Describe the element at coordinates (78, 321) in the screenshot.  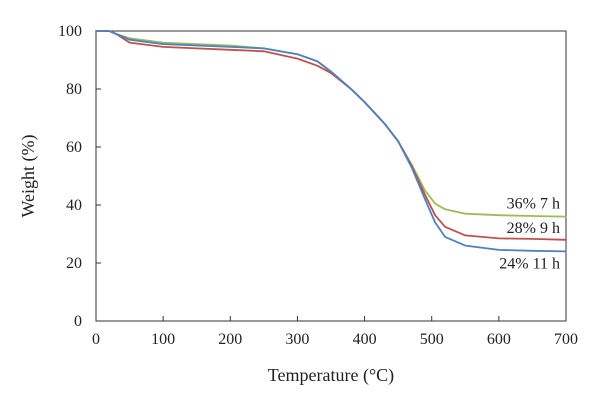
I see `y-tick-label: 0` at that location.